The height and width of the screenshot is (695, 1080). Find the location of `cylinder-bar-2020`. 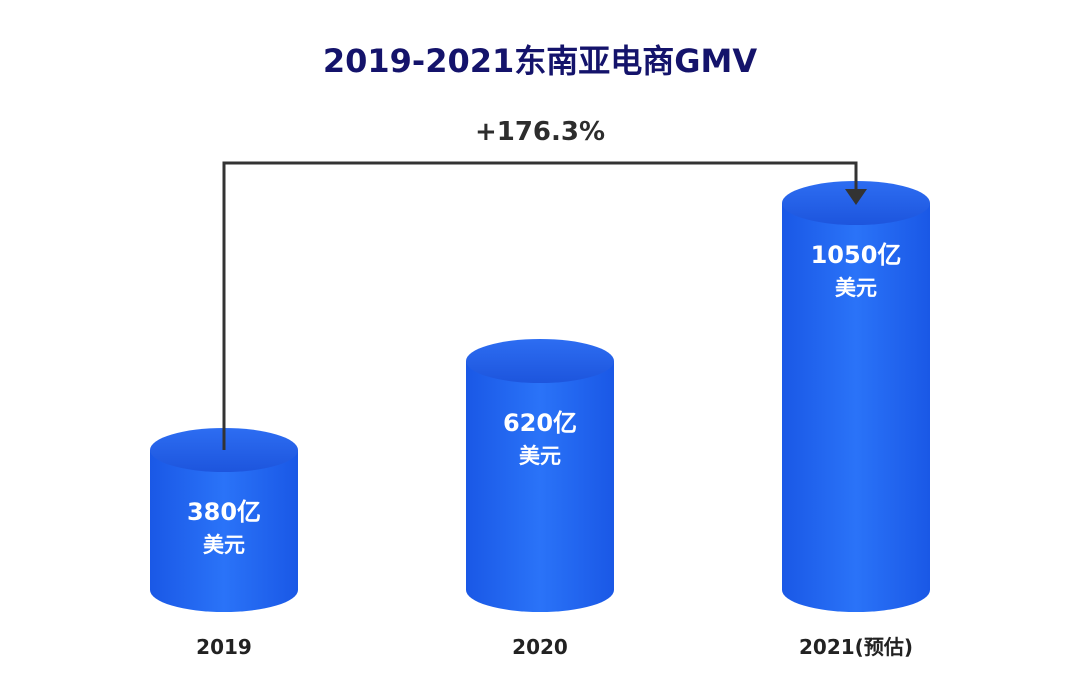

cylinder-bar-2020 is located at coordinates (540, 475).